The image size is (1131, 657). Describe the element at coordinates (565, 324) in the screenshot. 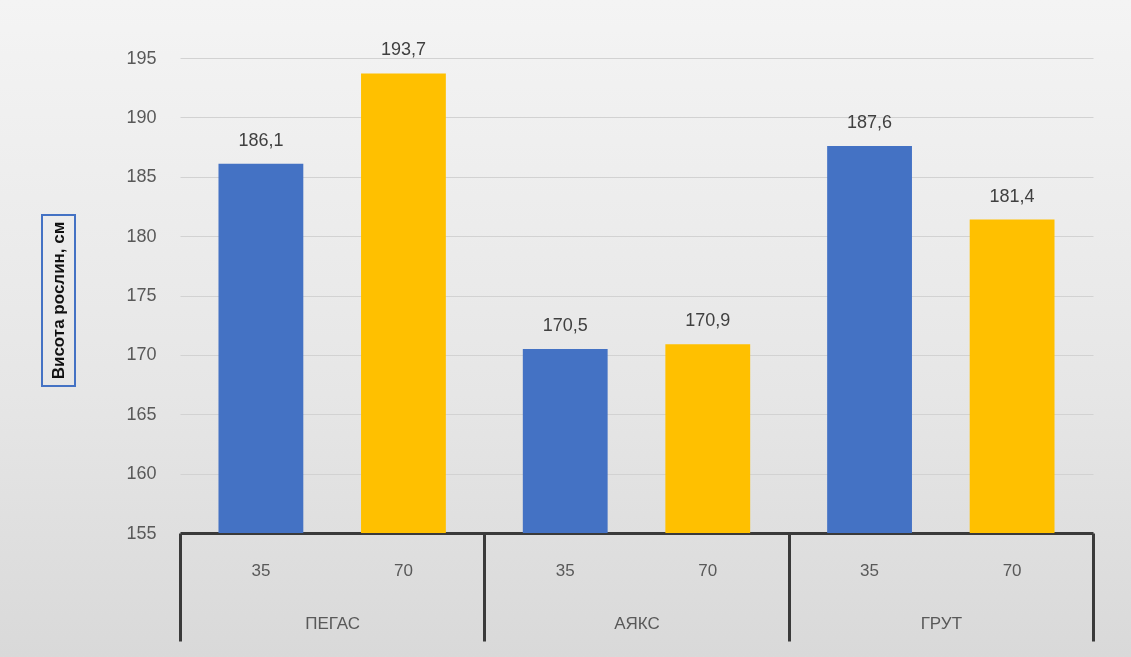

I see `data-label: 170,5` at that location.